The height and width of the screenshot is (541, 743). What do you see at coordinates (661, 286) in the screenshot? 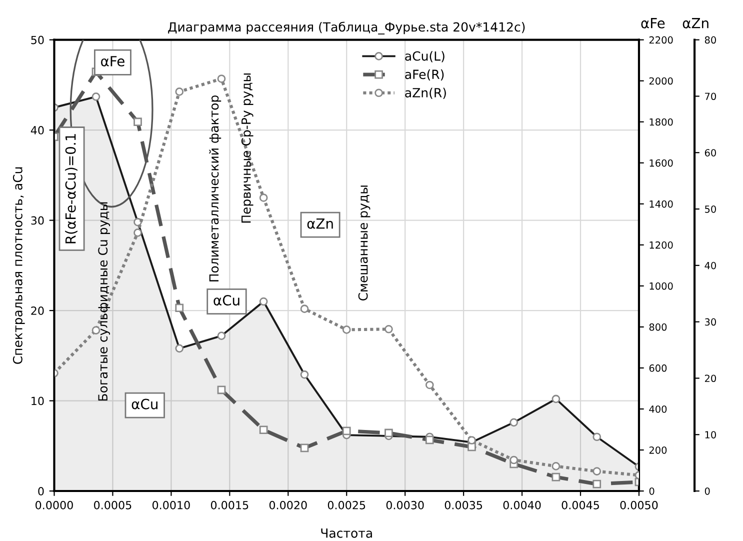
I see `y2-tick-label: 1000` at bounding box center [661, 286].